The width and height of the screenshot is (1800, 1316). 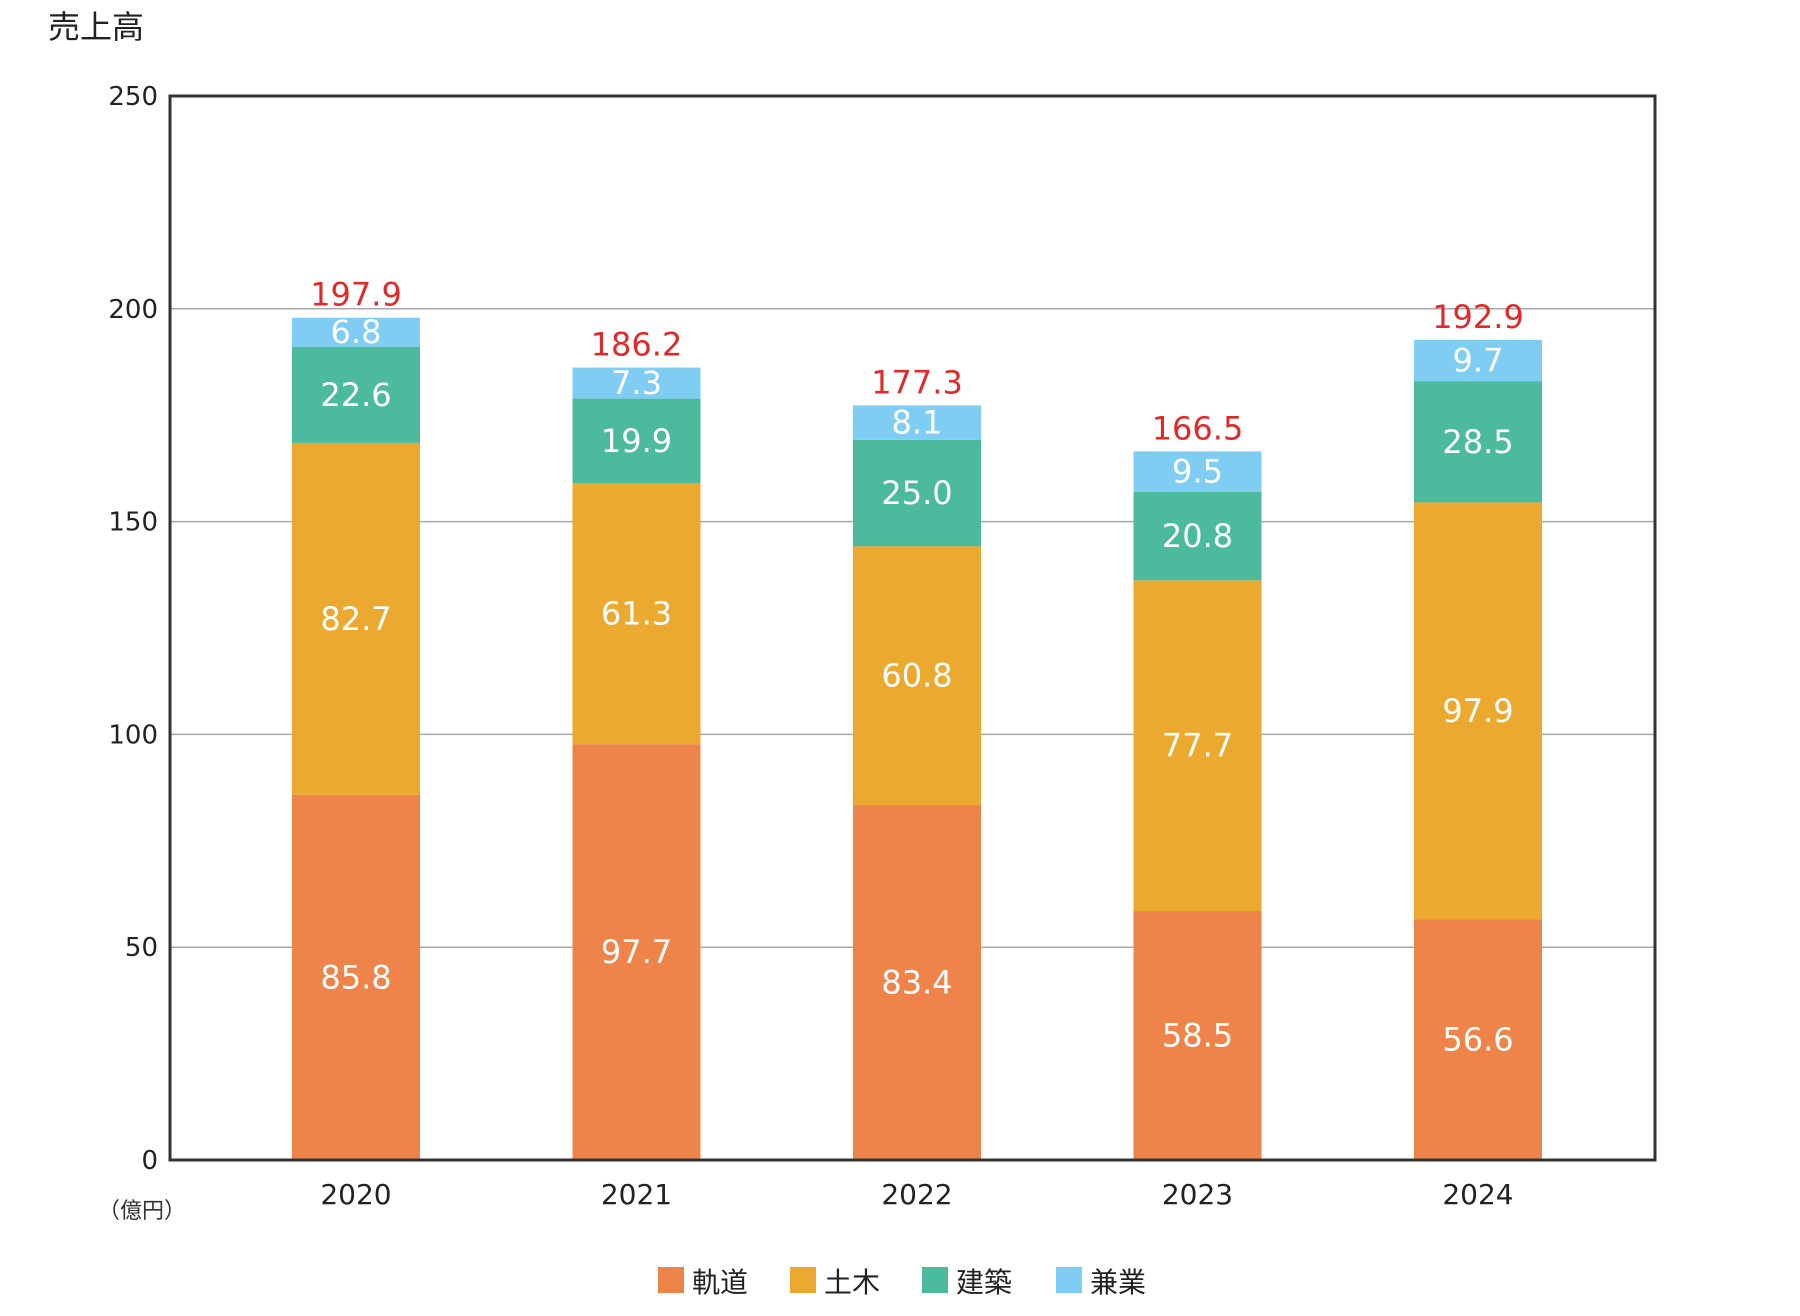 I want to click on segment-value-label: 6.8, so click(x=356, y=332).